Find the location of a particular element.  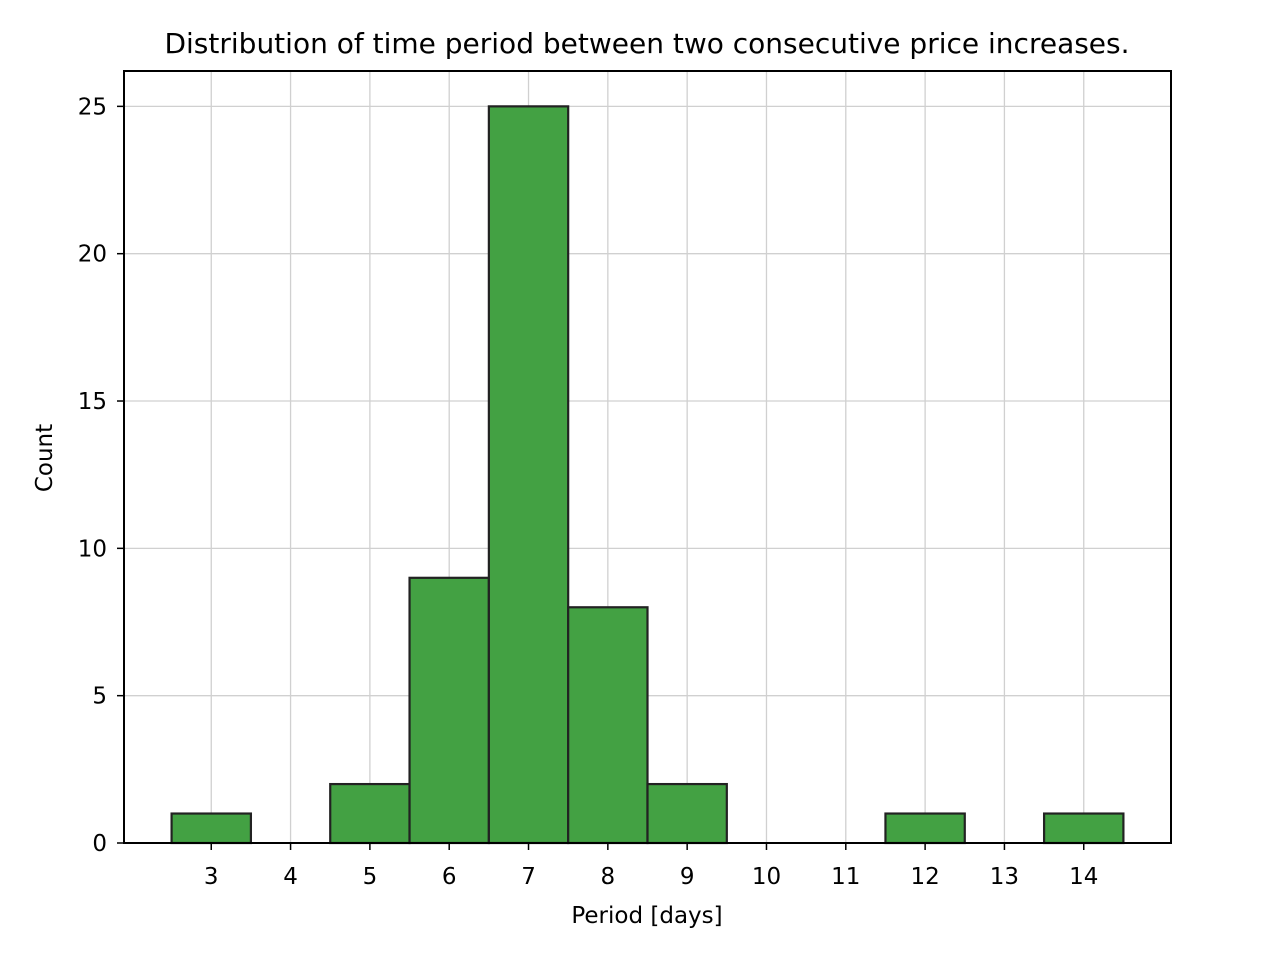

y-axis-title: Count is located at coordinates (45, 458).